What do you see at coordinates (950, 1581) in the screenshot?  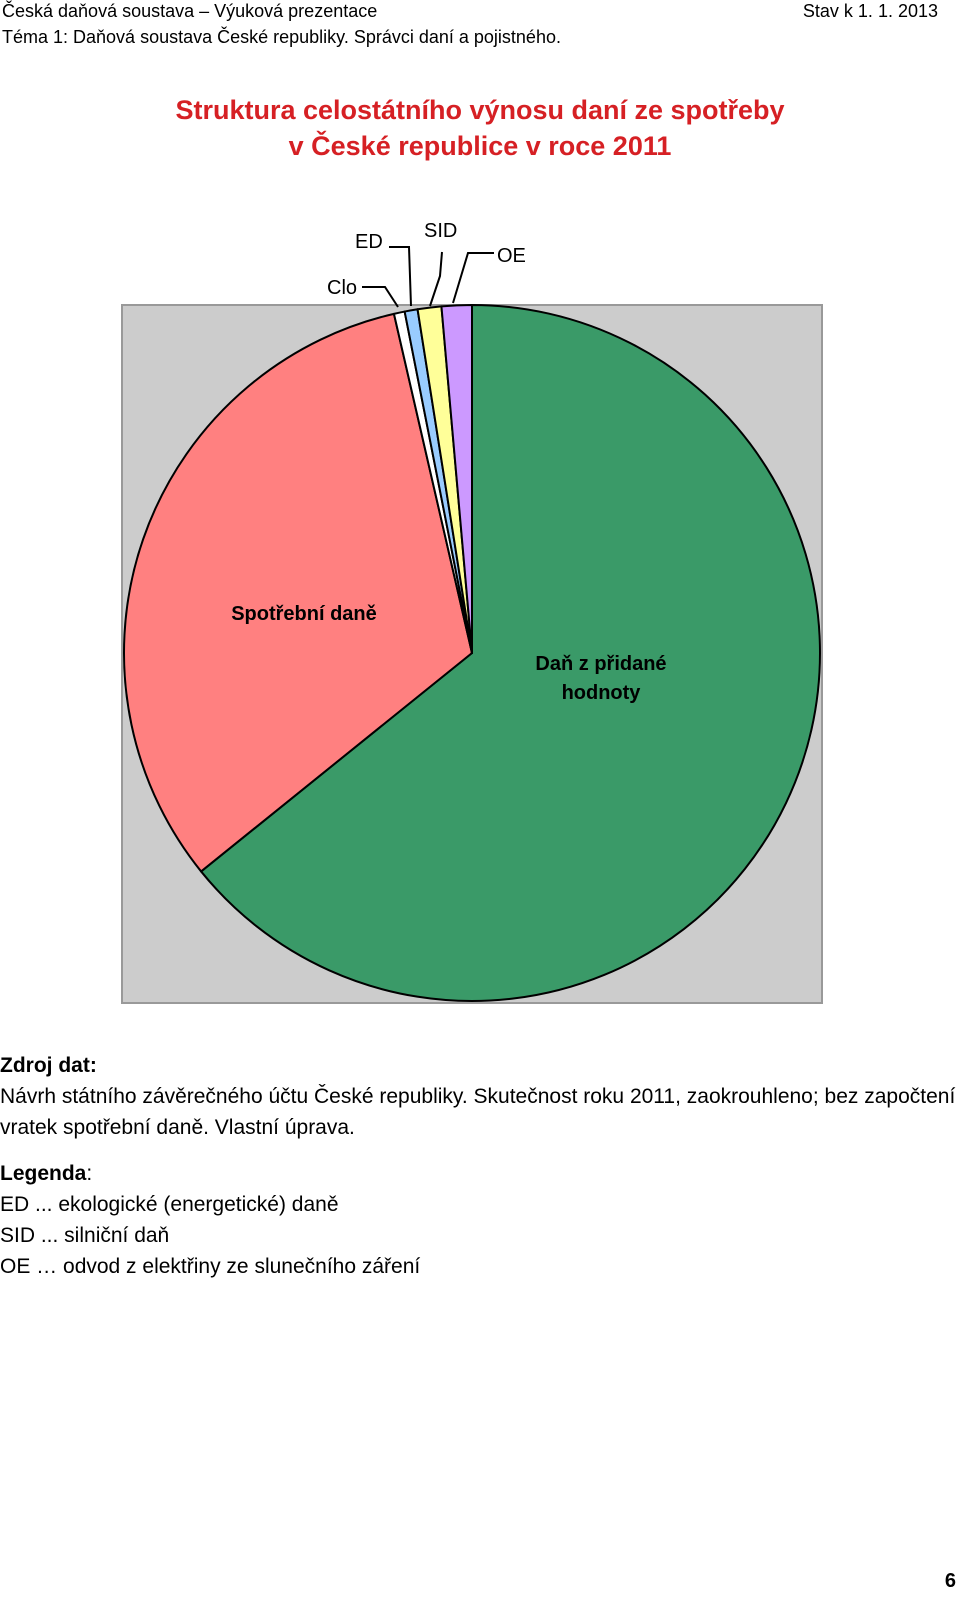 I see `page-number: 6` at bounding box center [950, 1581].